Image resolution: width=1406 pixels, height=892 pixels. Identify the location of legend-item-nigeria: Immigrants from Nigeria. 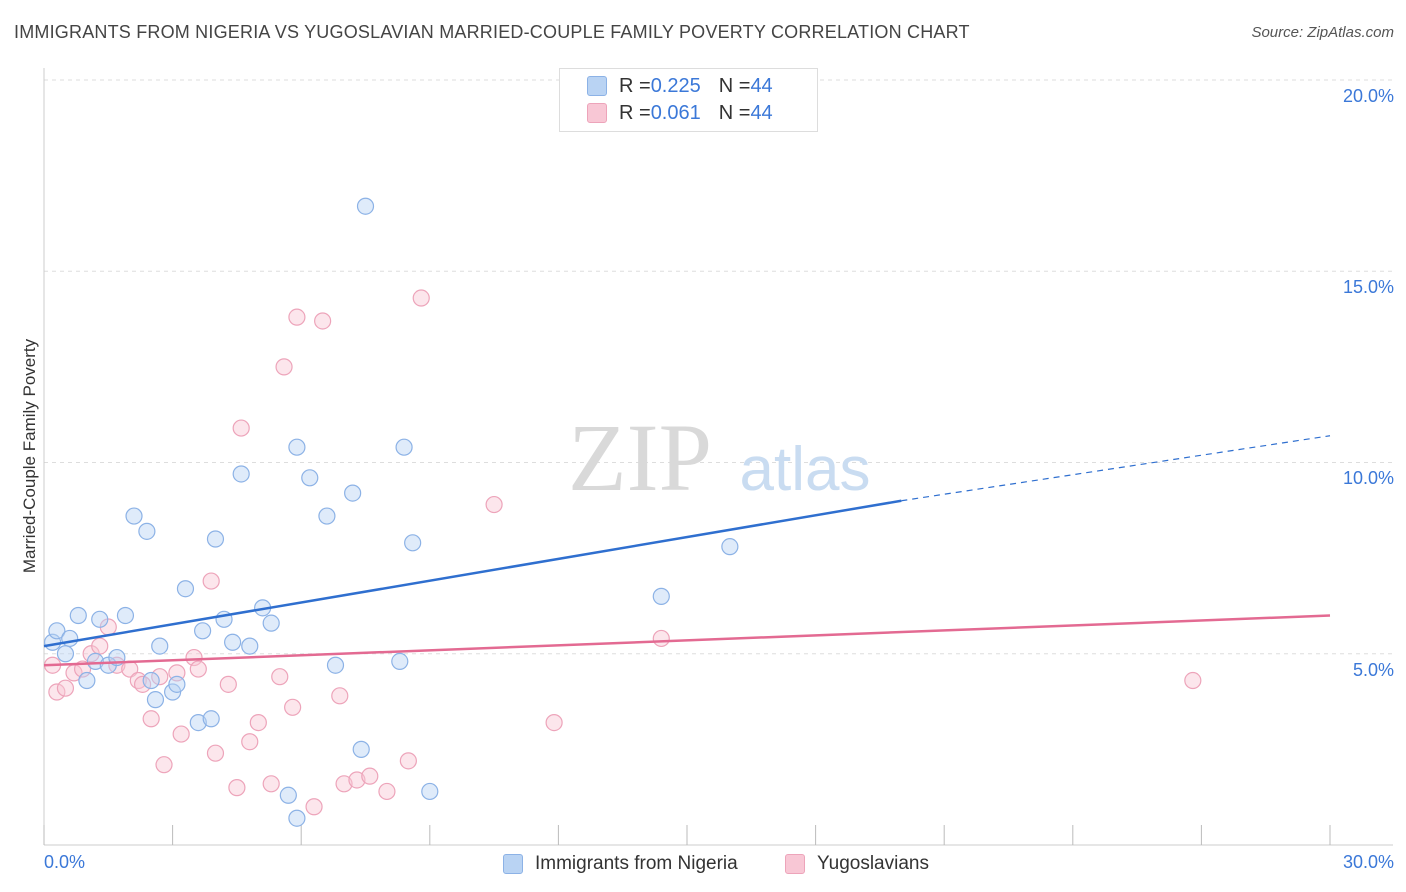
(620, 864).